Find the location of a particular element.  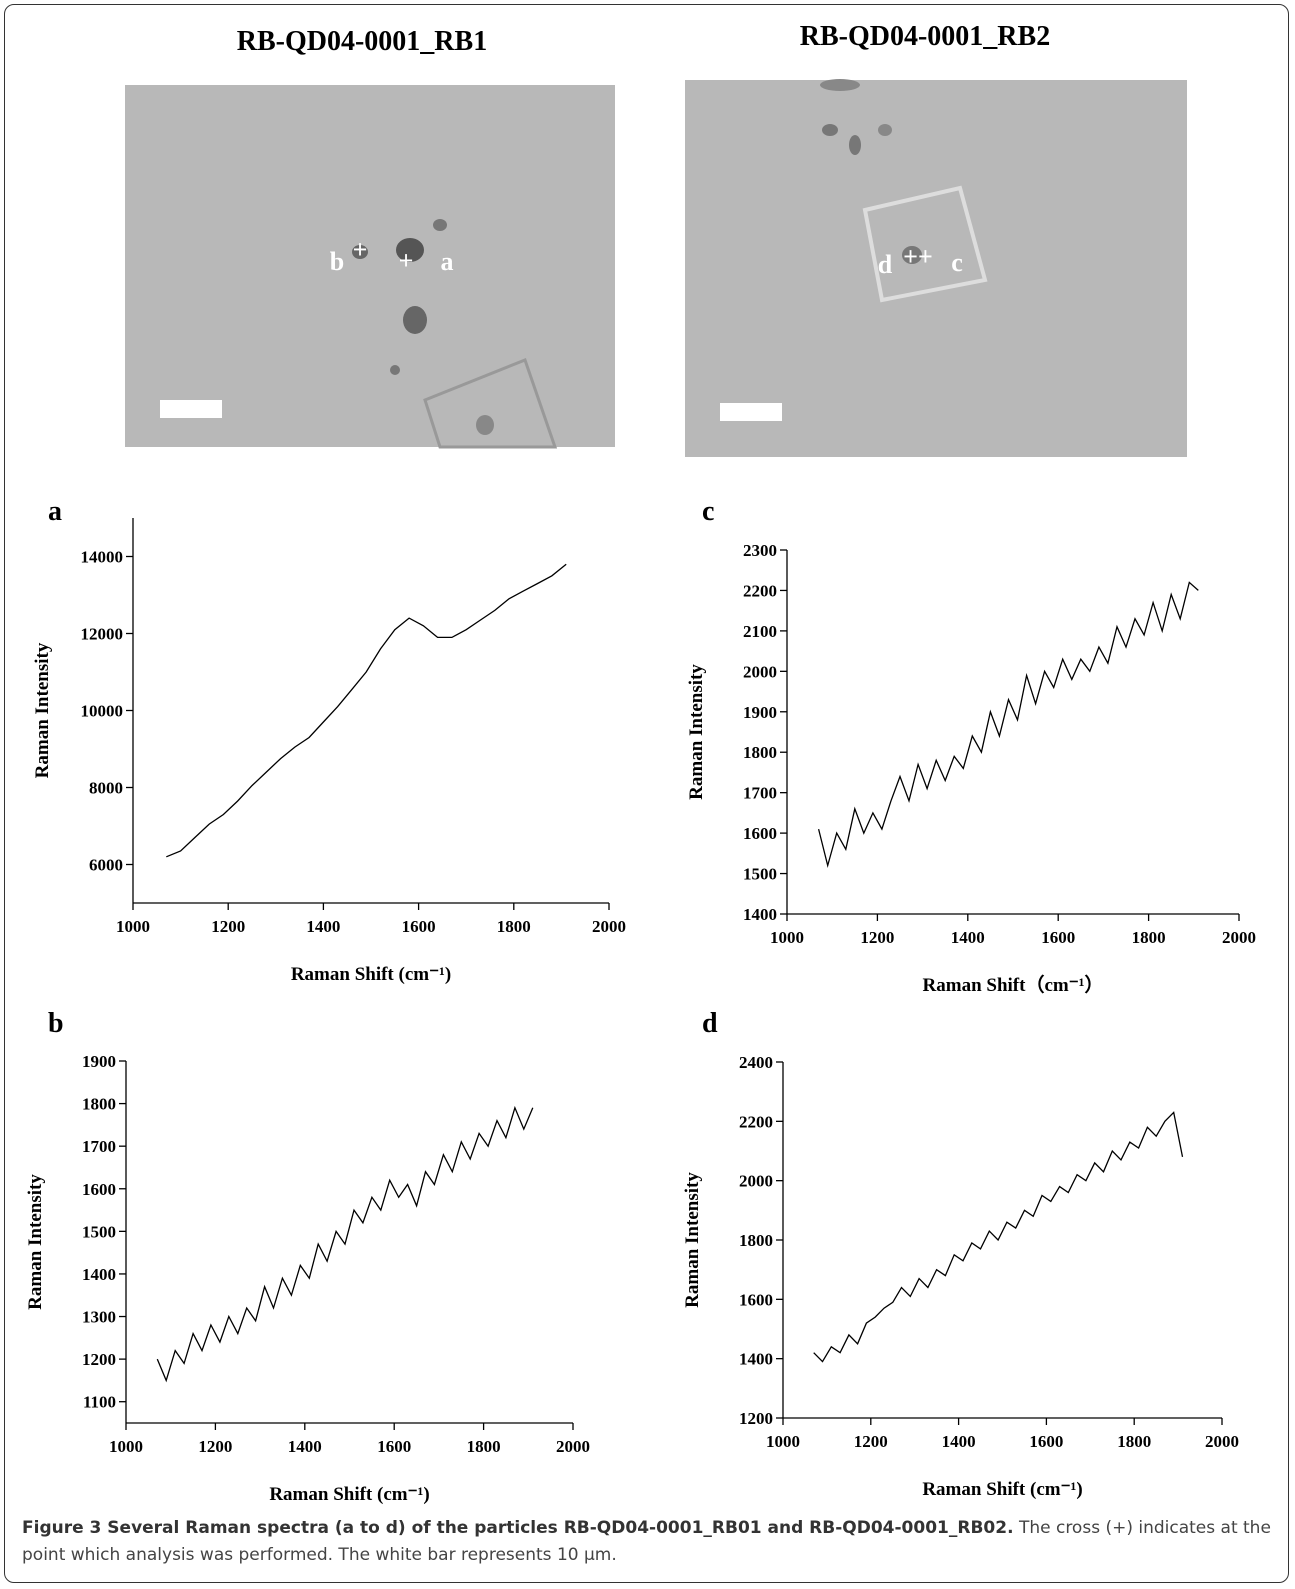

y-tick-label: 1300 is located at coordinates (99, 1317).